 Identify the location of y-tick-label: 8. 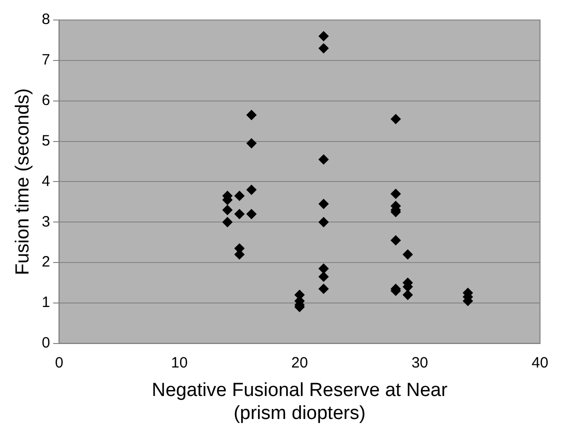
(46, 19).